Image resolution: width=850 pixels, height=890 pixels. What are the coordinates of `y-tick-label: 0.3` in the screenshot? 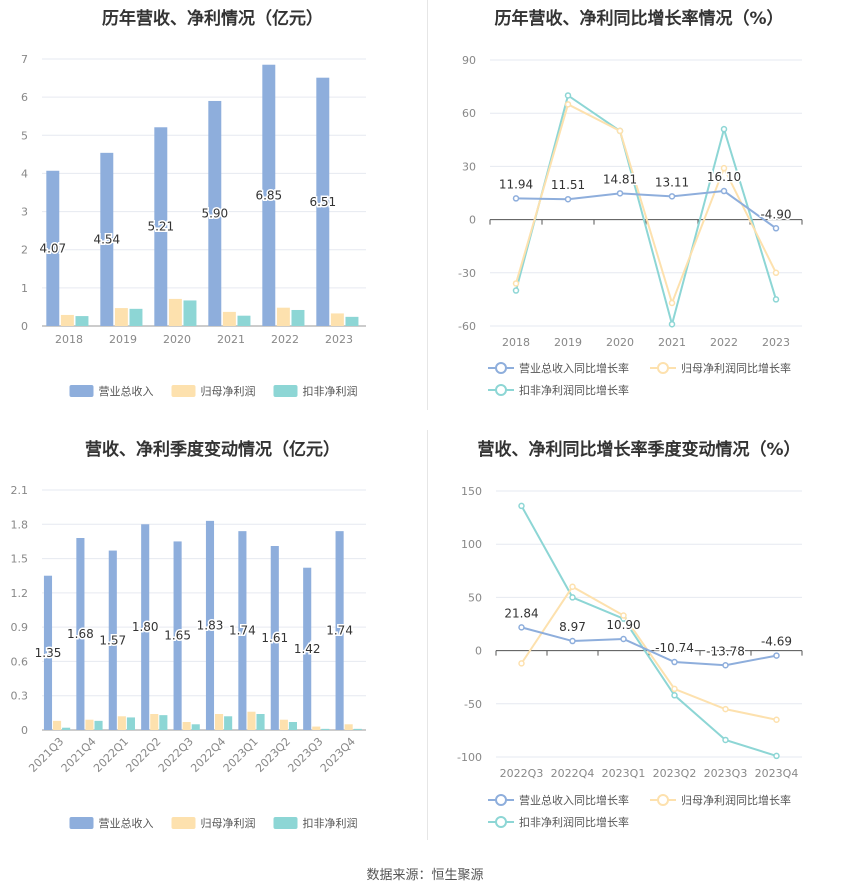 It's located at (20, 696).